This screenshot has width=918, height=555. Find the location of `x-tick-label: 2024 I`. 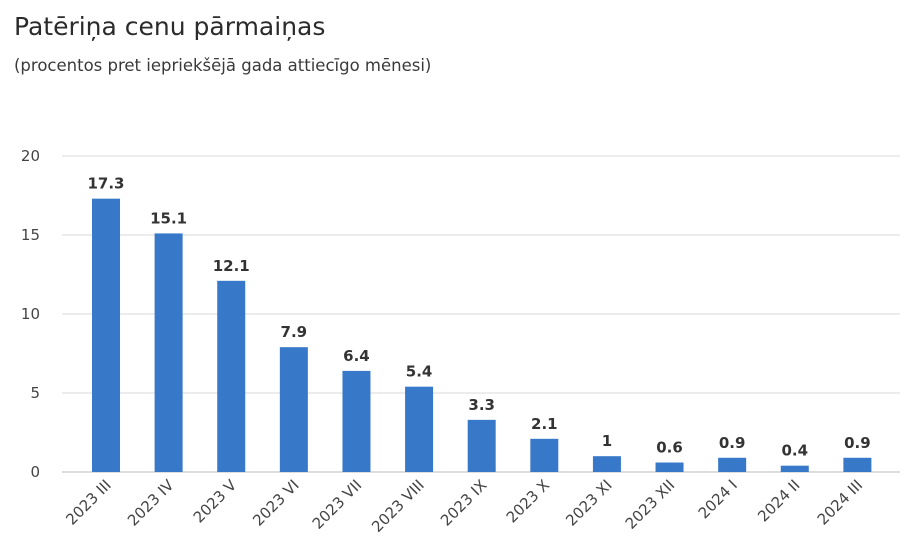

x-tick-label: 2024 I is located at coordinates (718, 499).